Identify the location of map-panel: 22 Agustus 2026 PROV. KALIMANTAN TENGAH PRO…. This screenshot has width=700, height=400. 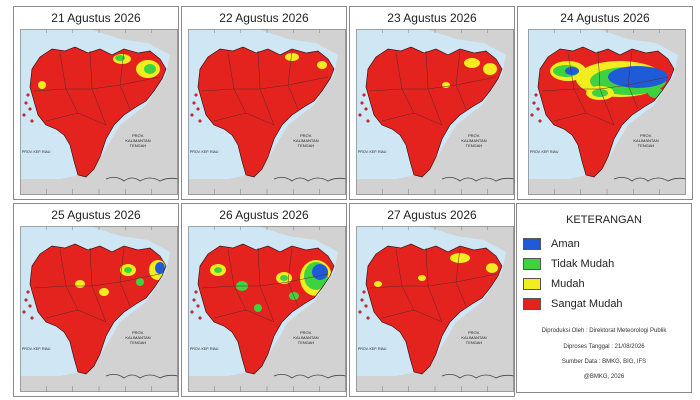
(264, 103).